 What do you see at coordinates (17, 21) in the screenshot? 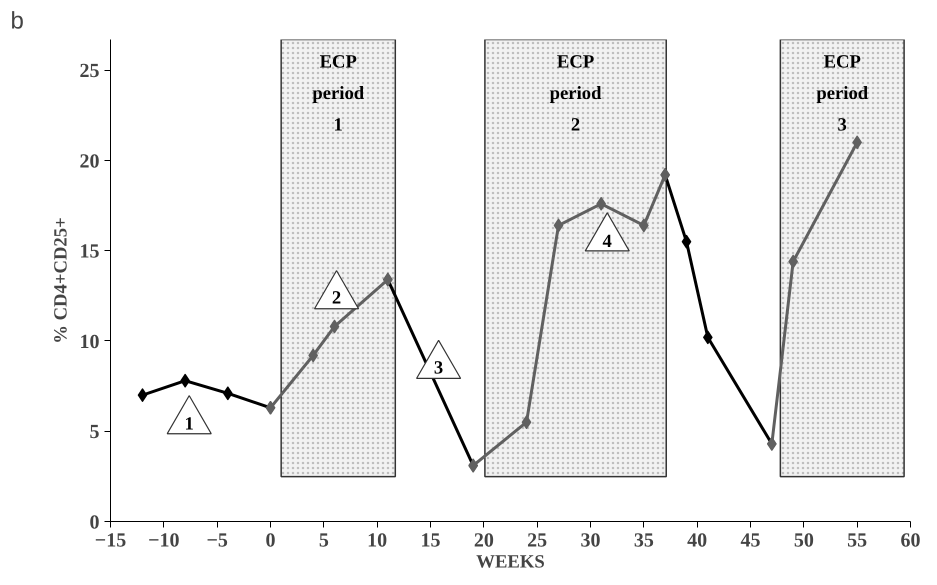
I see `text: b` at bounding box center [17, 21].